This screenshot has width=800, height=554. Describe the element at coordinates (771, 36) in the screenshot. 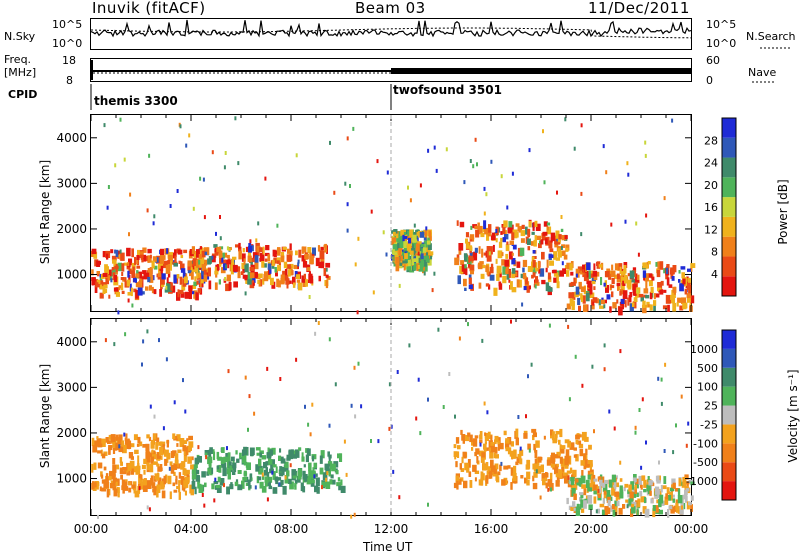

I see `search-noise-label: N.Search` at that location.